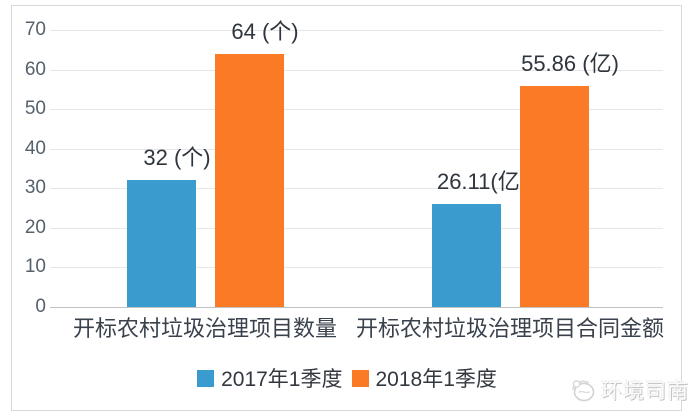 This screenshot has height=420, width=694. Describe the element at coordinates (356, 307) in the screenshot. I see `x-axis-line` at that location.